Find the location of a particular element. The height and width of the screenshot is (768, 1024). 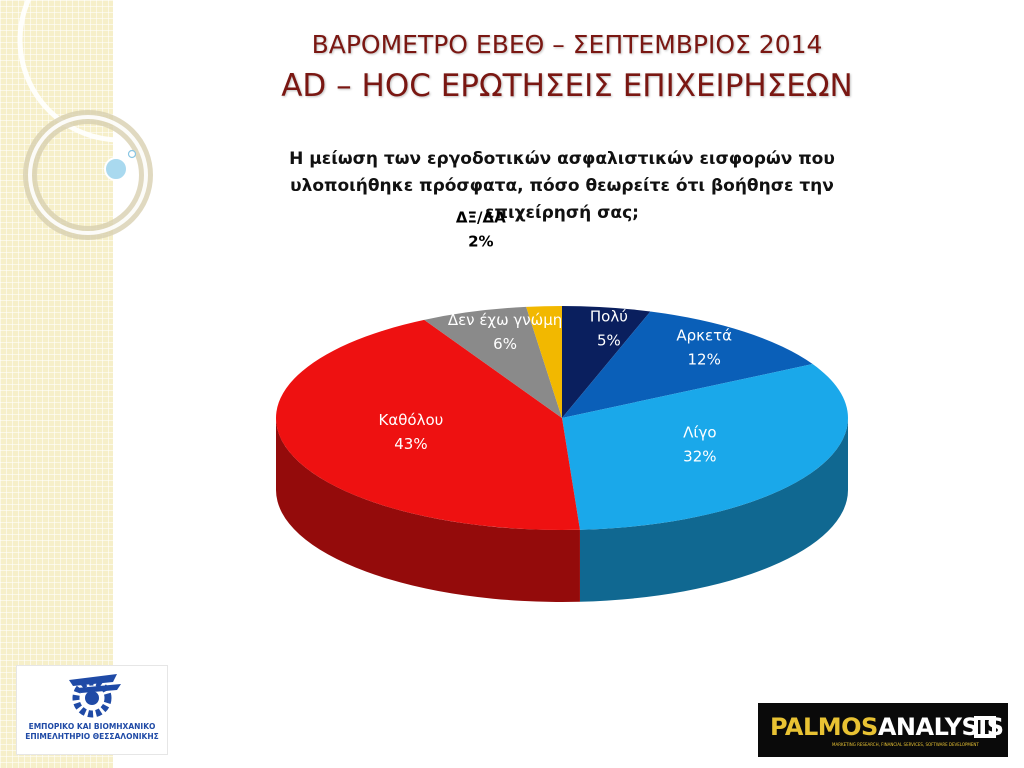

slide-title: ΒΑΡΟΜΕΤΡΟ ΕΒΕΘ – ΣΕΠΤΕΜΒΡΙΟΣ 2014 is located at coordinates (567, 44).